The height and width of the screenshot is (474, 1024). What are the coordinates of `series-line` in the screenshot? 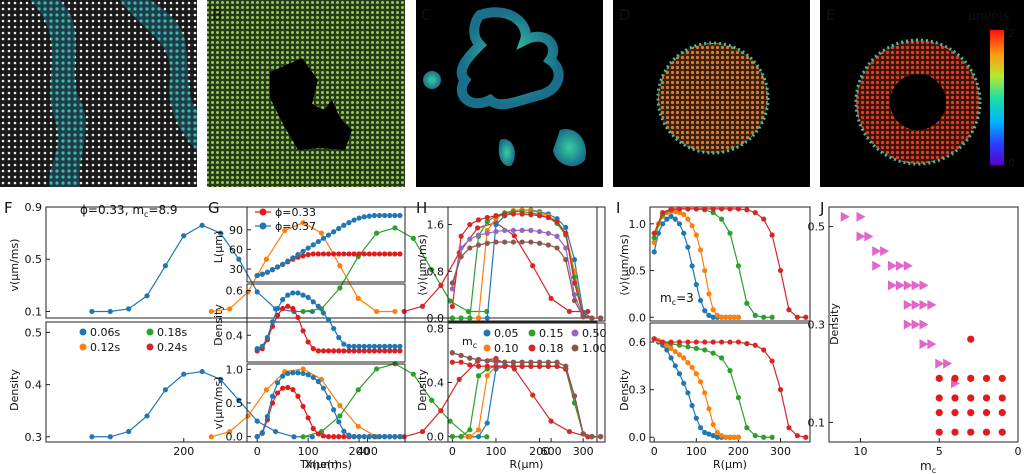 It's located at (526, 264).